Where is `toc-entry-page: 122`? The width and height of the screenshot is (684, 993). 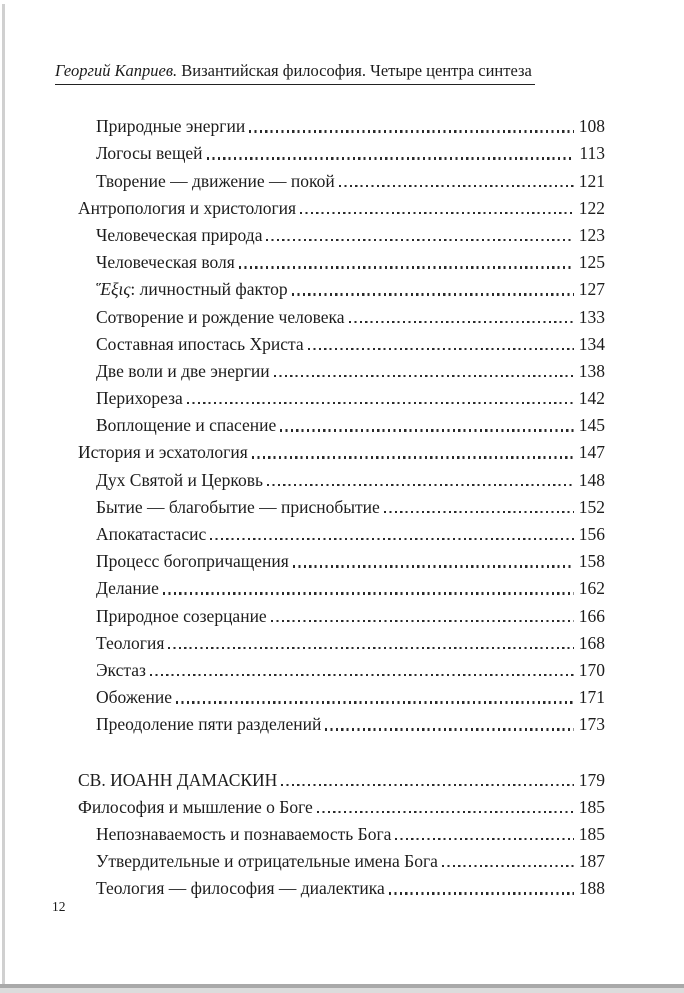 toc-entry-page: 122 is located at coordinates (591, 207).